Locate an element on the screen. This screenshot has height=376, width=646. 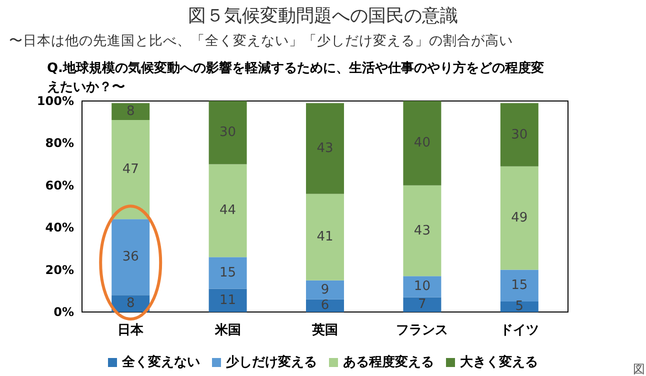
legend-label: ある程度変える is located at coordinates (388, 362).